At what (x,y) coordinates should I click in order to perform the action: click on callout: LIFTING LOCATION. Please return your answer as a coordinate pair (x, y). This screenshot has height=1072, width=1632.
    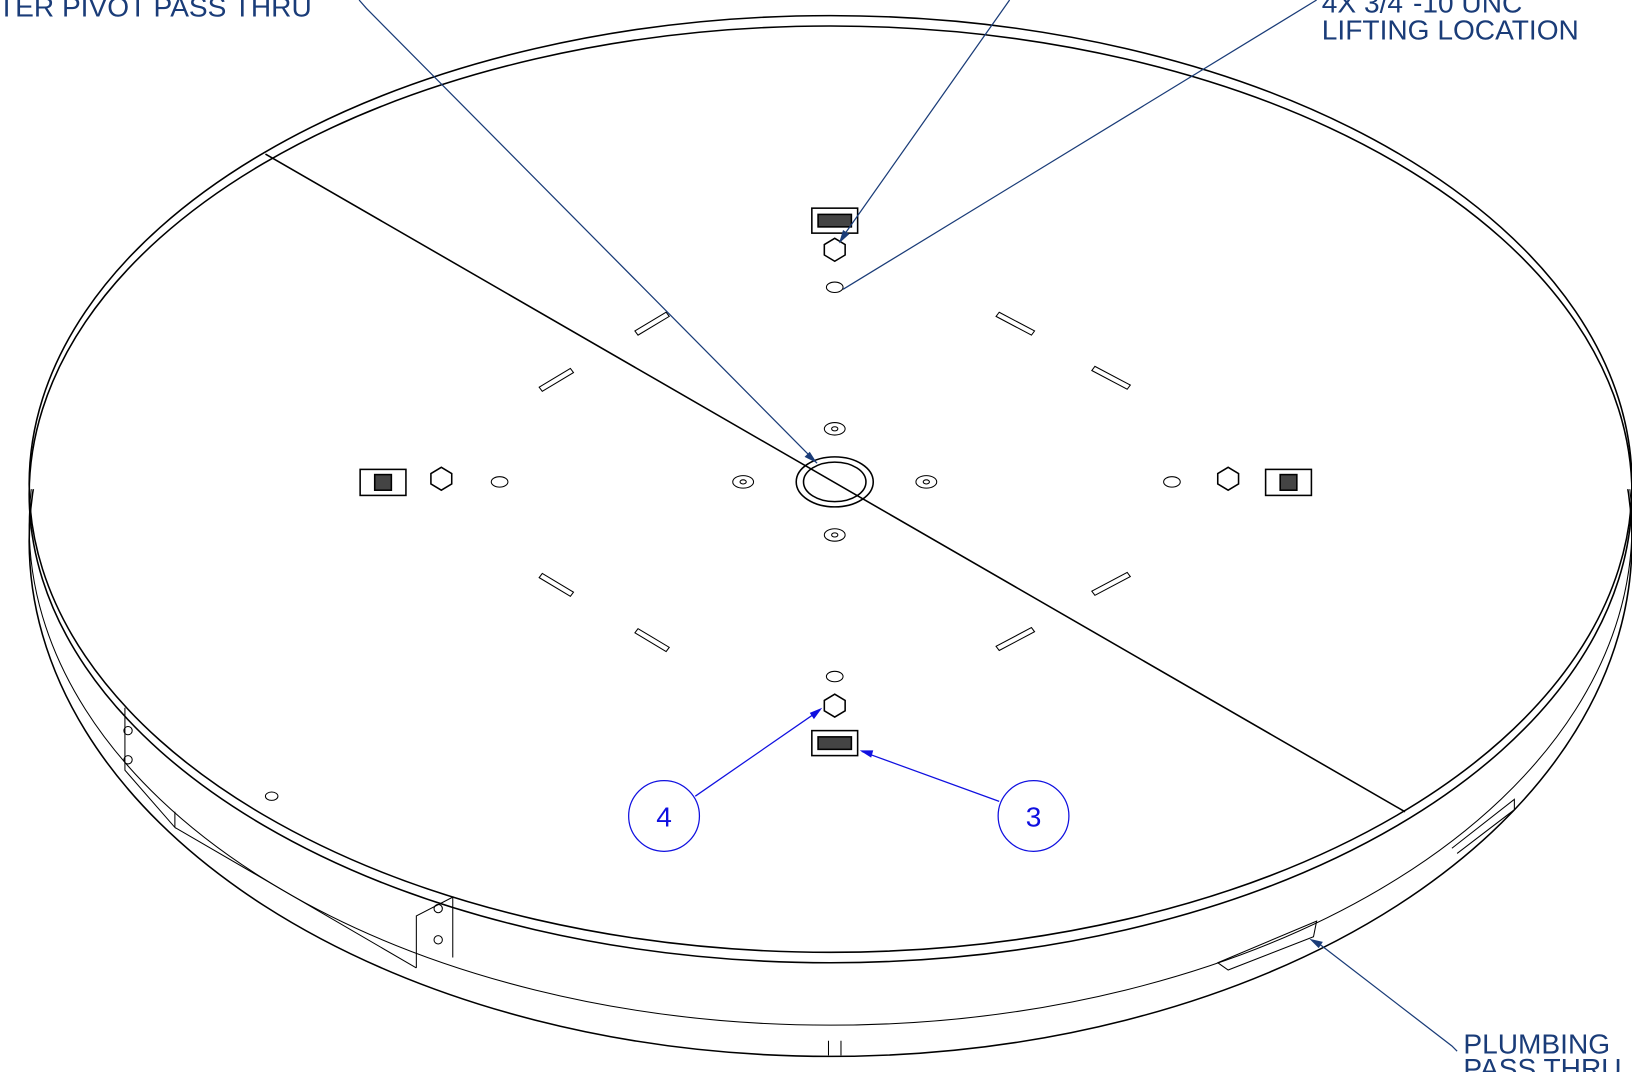
    Looking at the image, I should click on (1450, 30).